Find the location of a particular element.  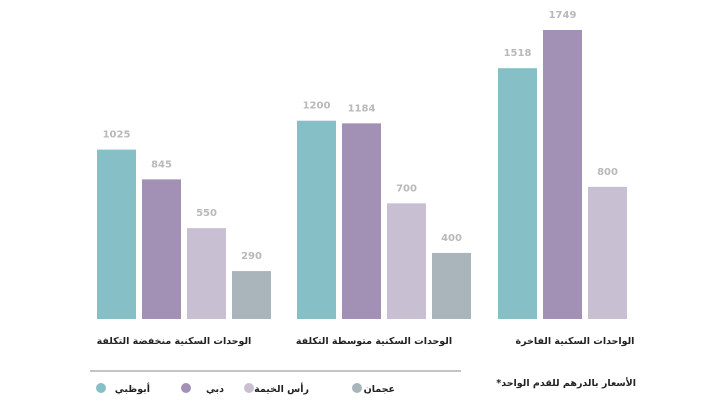

units-note: *الأسعار بالدرهم للقدم الواحد is located at coordinates (566, 383).